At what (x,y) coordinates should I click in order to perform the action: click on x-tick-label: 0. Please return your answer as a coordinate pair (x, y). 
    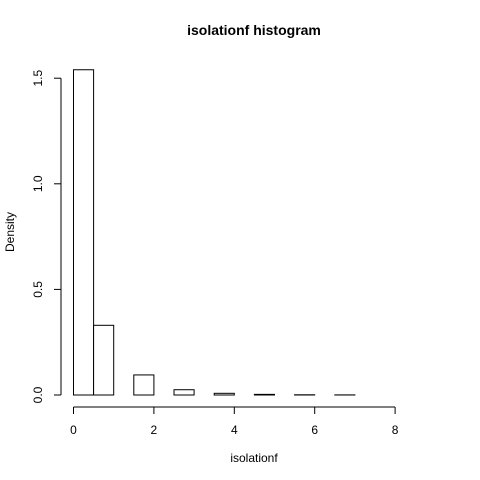
    Looking at the image, I should click on (73, 430).